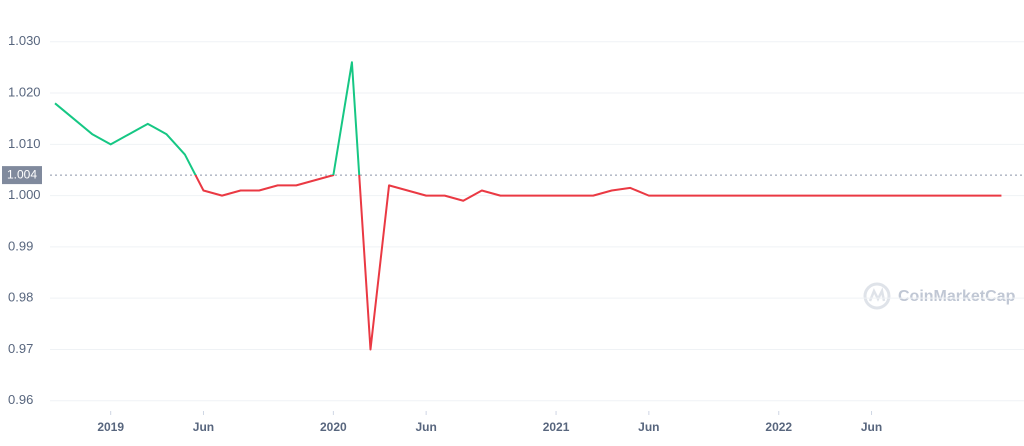 The image size is (1024, 446). I want to click on baseline-label-box, so click(22, 175).